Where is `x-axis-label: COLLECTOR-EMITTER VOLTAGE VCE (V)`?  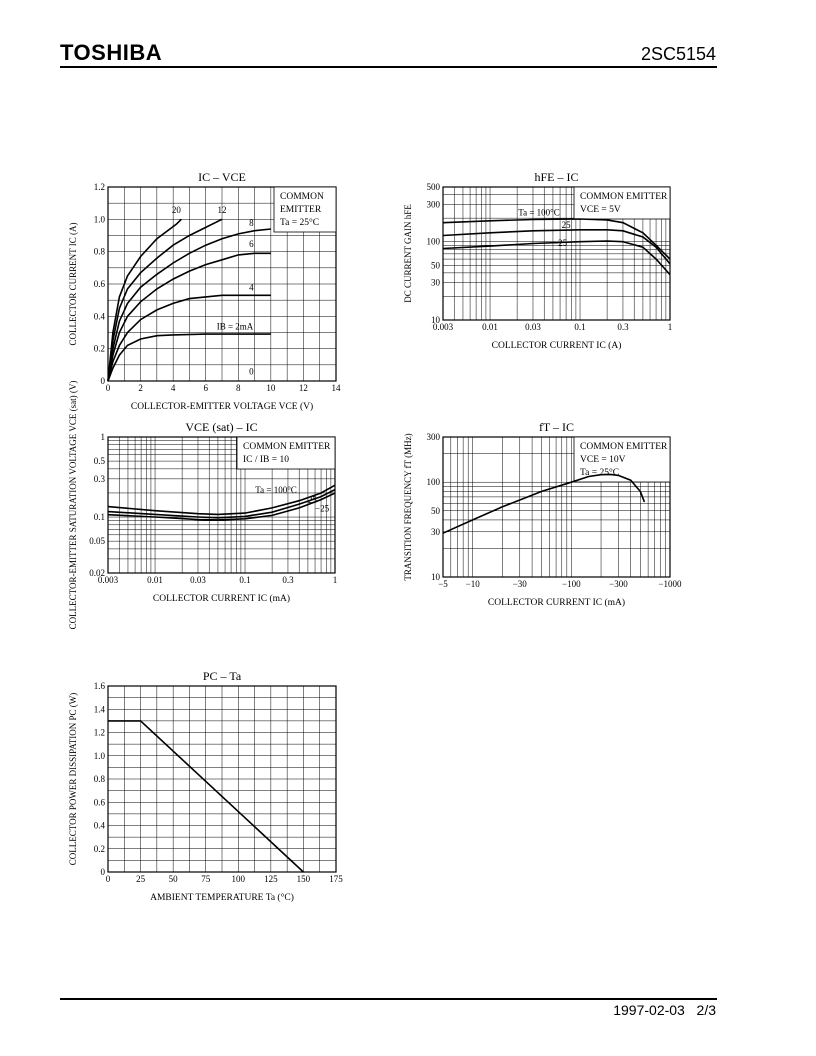 x-axis-label: COLLECTOR-EMITTER VOLTAGE VCE (V) is located at coordinates (222, 406).